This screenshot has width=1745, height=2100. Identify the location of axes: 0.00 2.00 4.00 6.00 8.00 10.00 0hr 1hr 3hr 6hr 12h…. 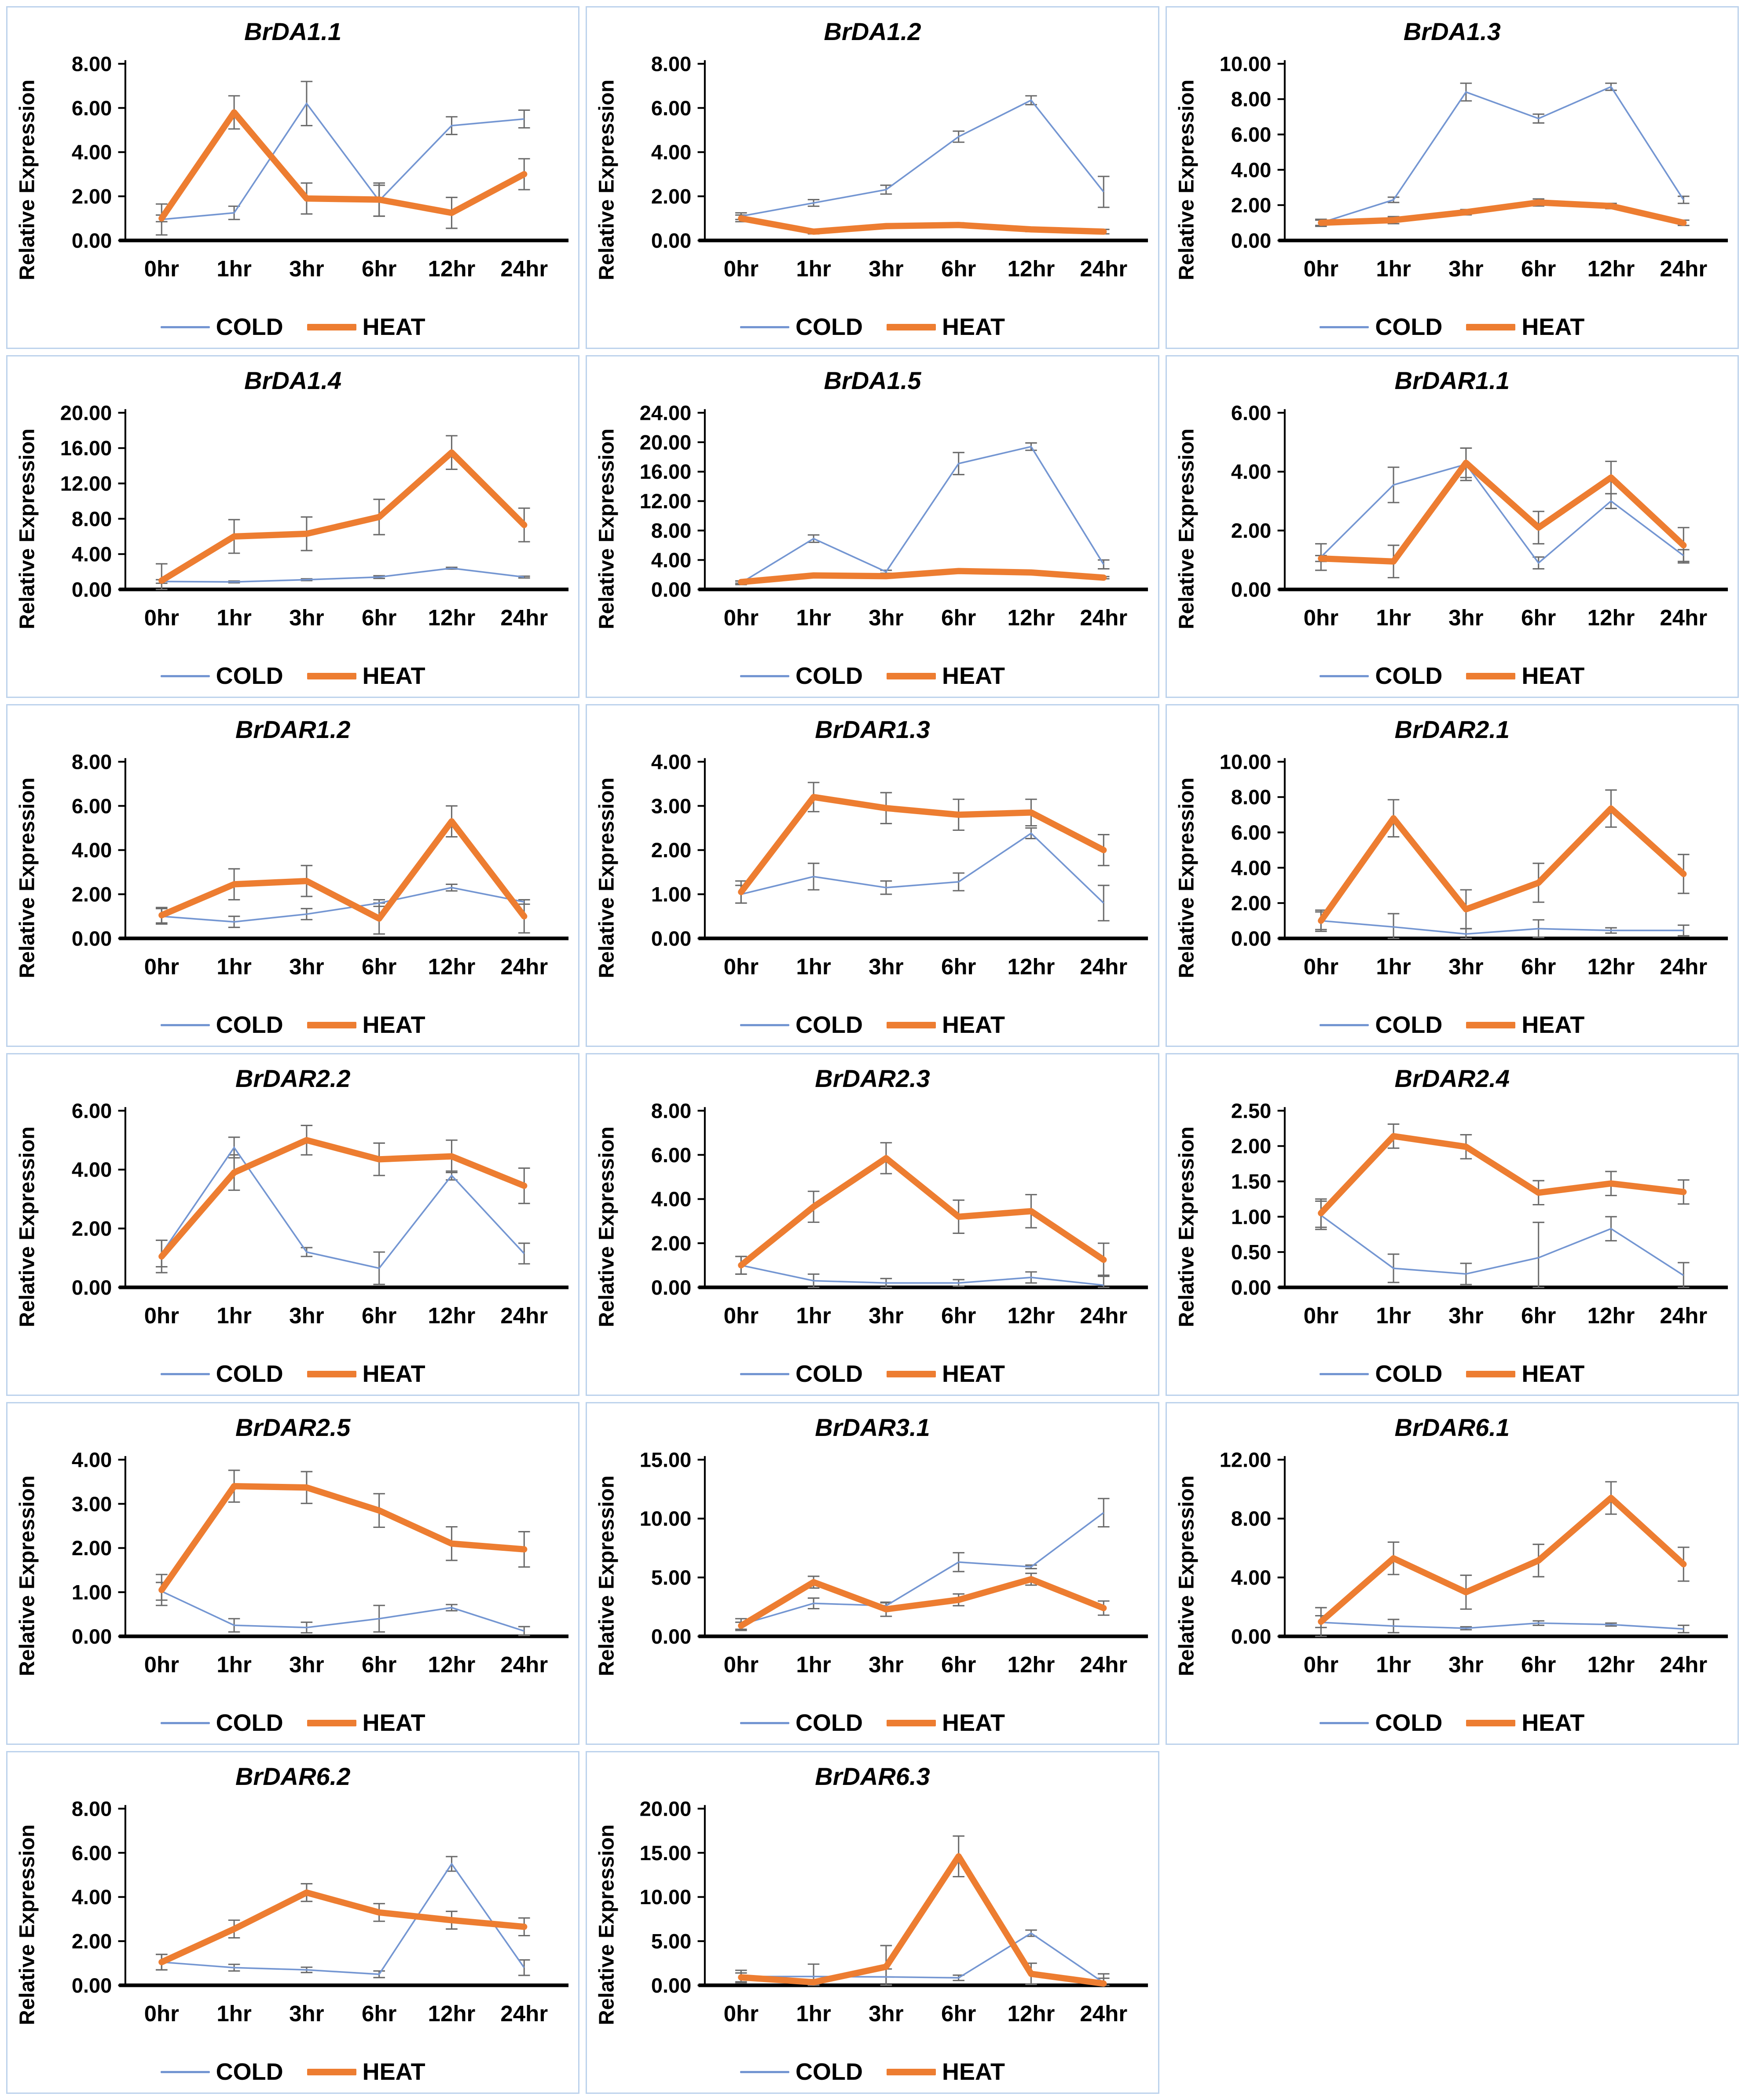
(1474, 166).